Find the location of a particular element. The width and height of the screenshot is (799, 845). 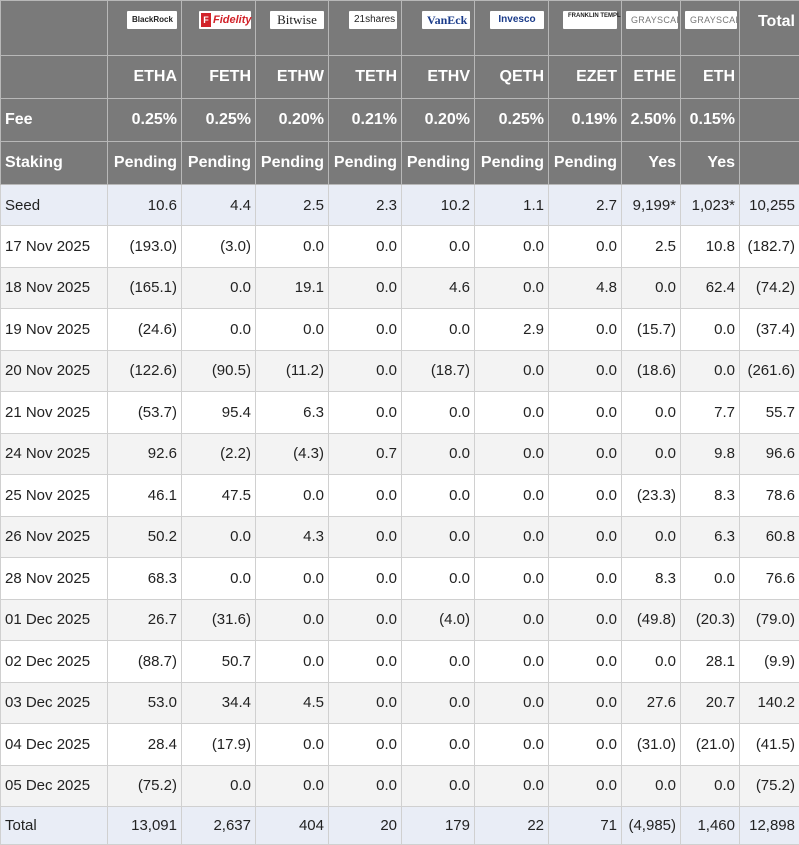

staking-cell: Yes is located at coordinates (651, 163).